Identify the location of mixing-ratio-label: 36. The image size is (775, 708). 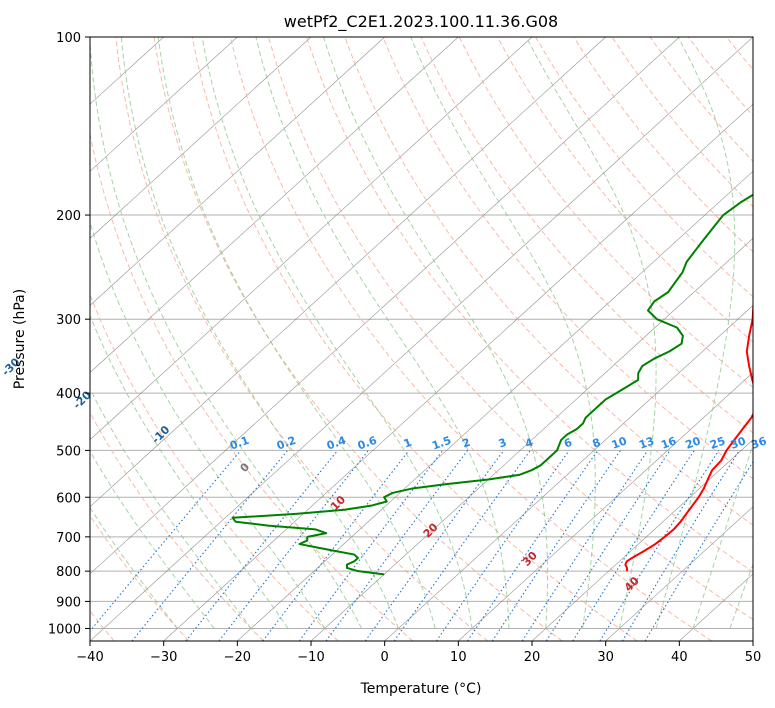
(758, 443).